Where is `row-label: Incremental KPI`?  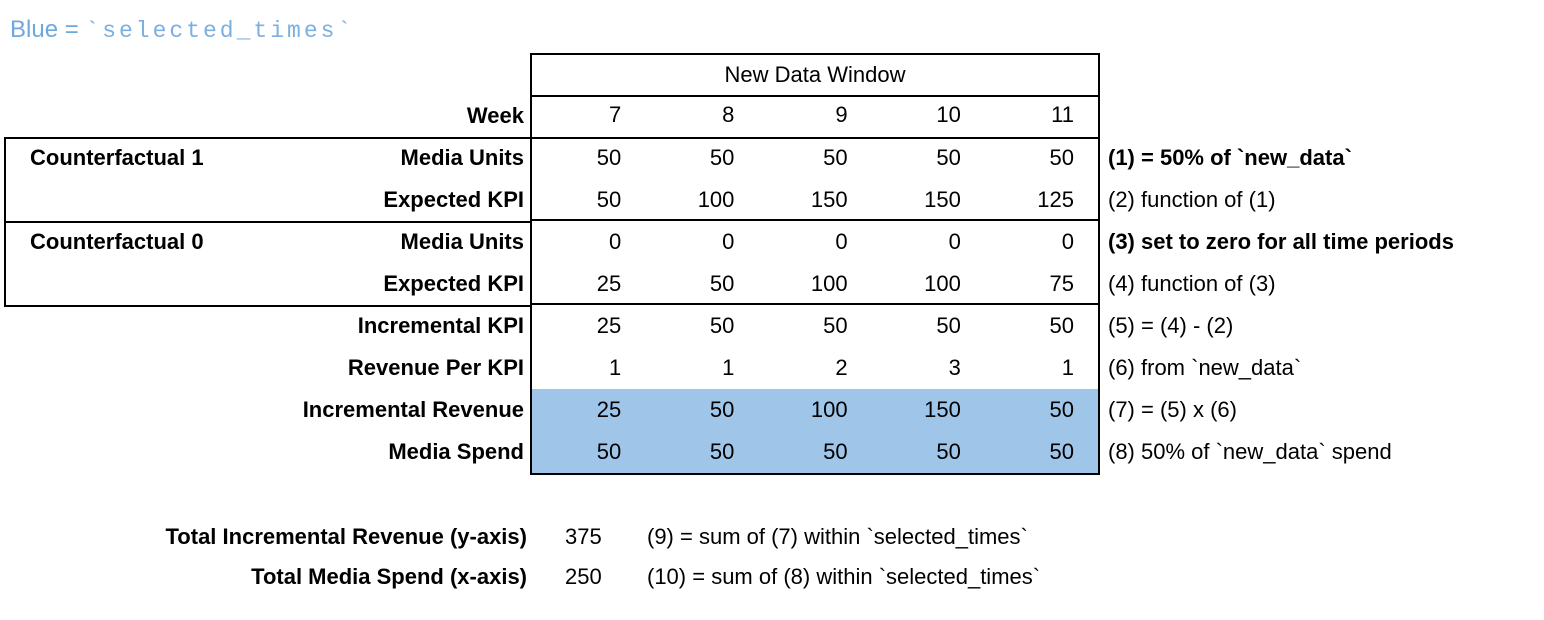 row-label: Incremental KPI is located at coordinates (440, 325).